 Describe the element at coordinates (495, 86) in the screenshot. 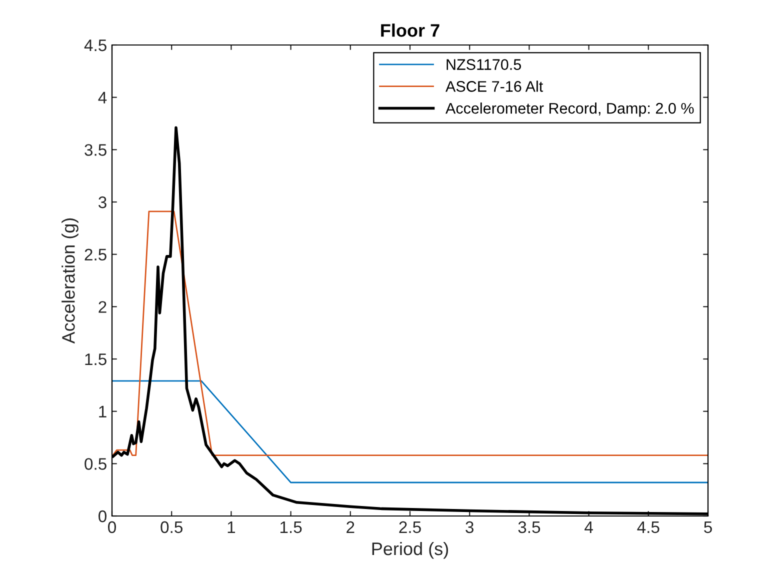

I see `legend-label: ASCE 7-16 Alt` at that location.